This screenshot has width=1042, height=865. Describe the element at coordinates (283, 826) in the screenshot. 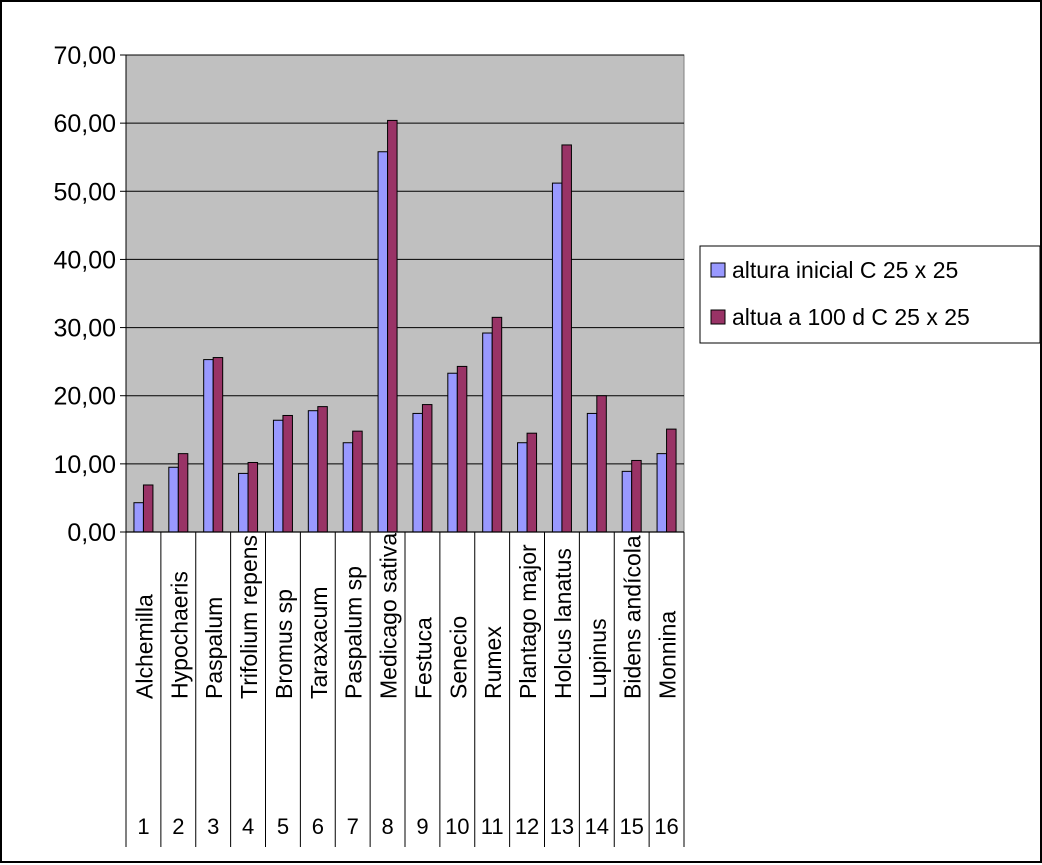

I see `category-number: 5` at that location.